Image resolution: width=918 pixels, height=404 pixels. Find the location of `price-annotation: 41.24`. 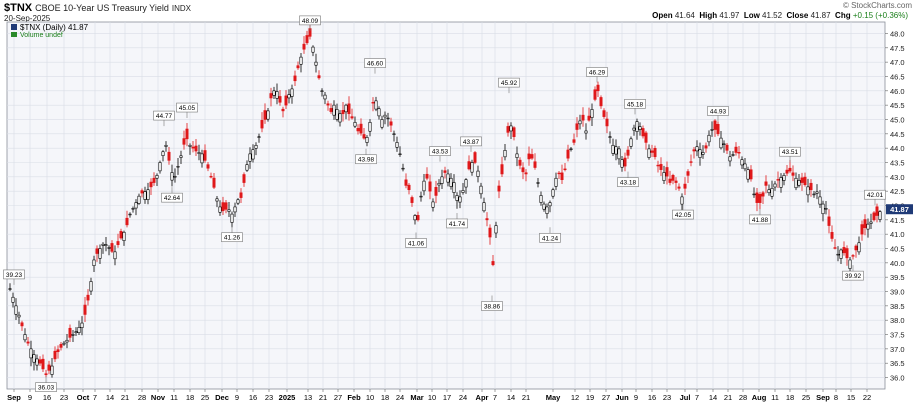

price-annotation: 41.24 is located at coordinates (550, 235).